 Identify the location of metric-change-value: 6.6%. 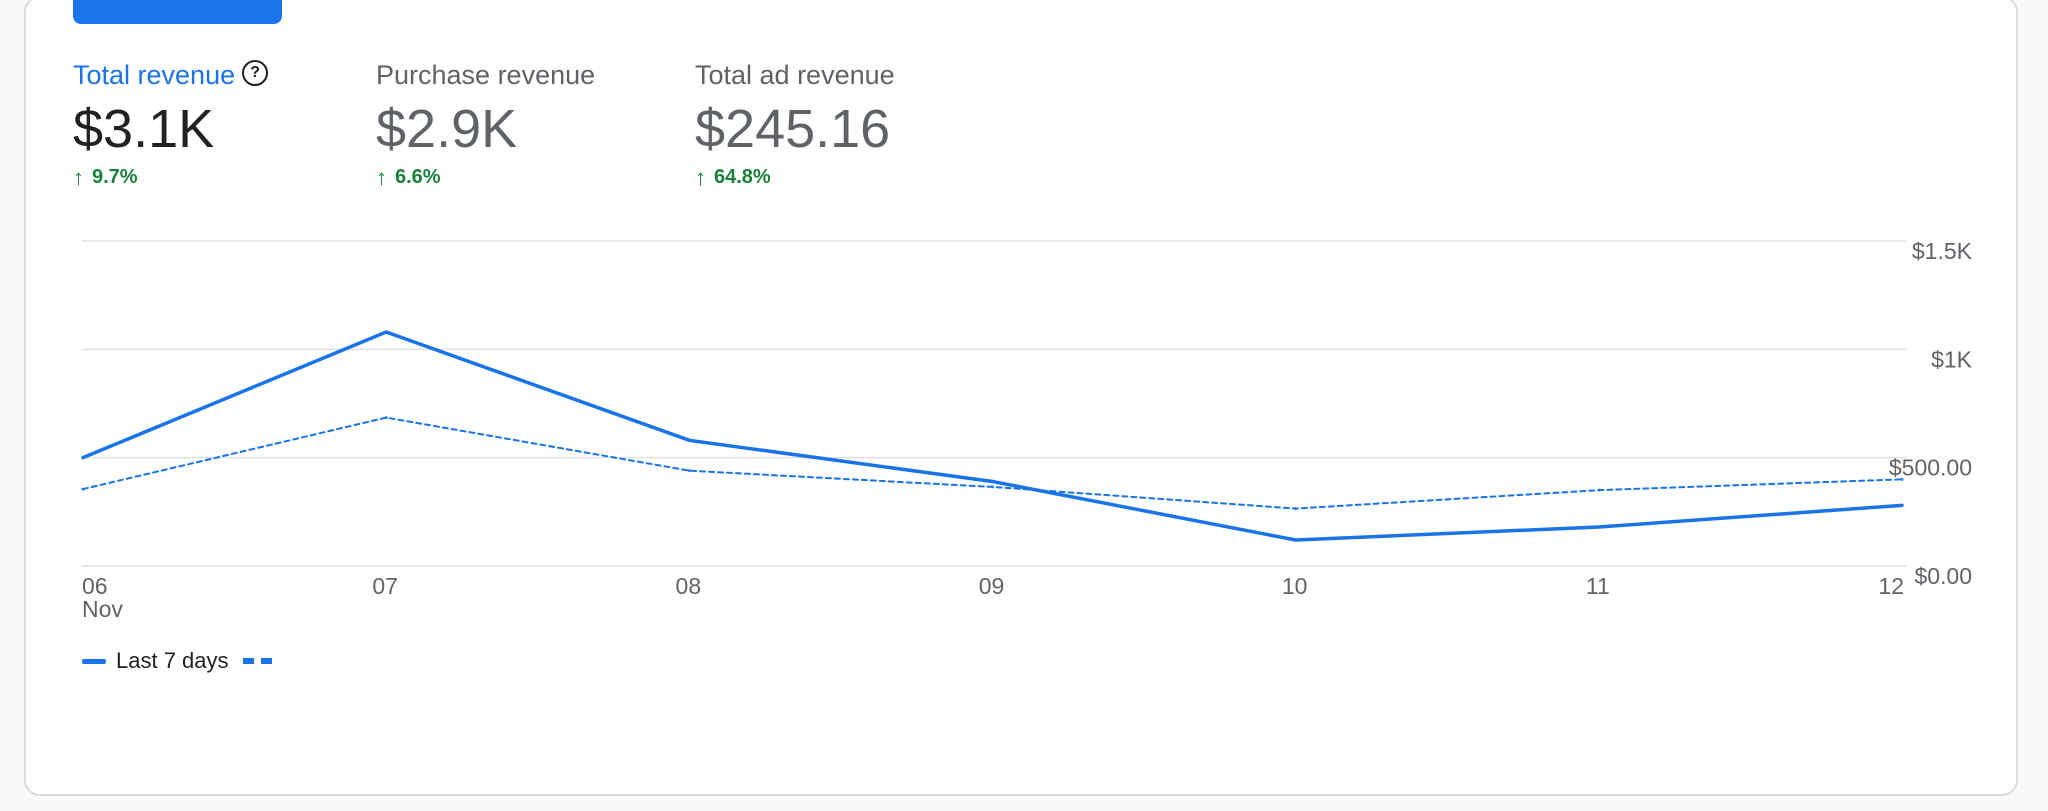
(418, 177).